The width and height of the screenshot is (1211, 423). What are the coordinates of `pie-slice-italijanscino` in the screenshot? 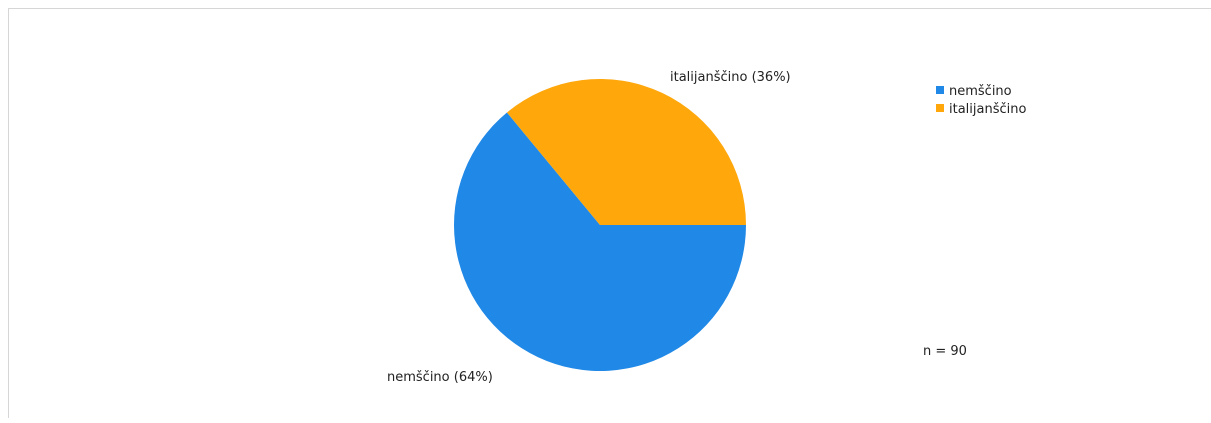 It's located at (626, 152).